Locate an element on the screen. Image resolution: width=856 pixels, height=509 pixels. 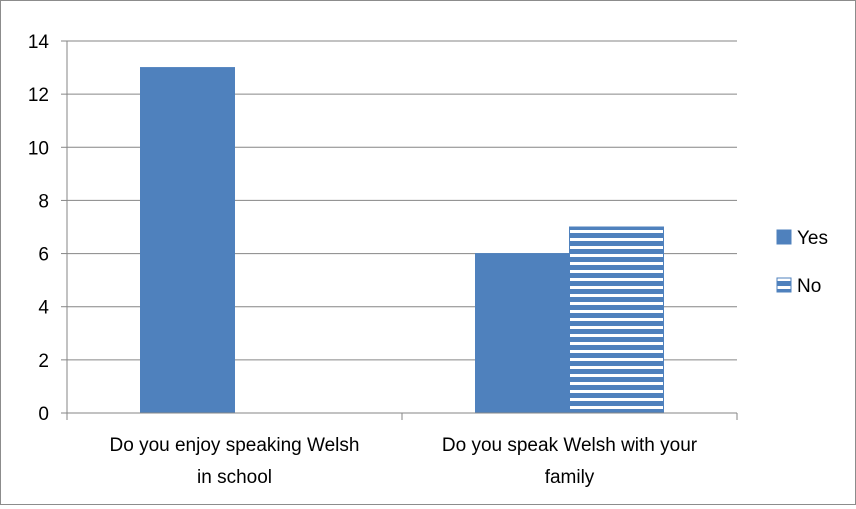
x-category-label: Do you enjoy speaking Welsh is located at coordinates (235, 445).